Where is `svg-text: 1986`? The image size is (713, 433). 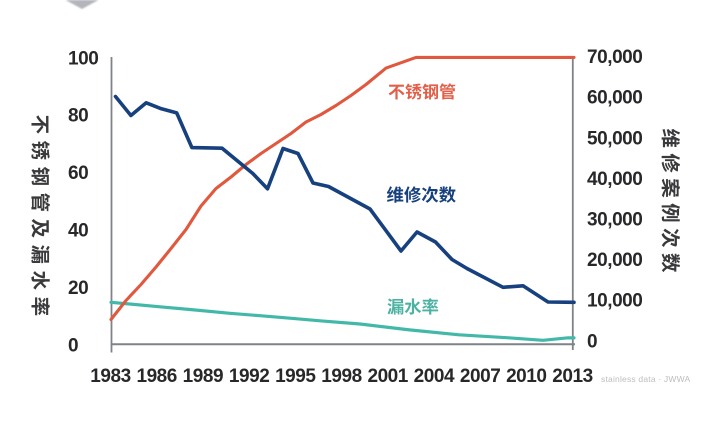 svg-text: 1986 is located at coordinates (156, 376).